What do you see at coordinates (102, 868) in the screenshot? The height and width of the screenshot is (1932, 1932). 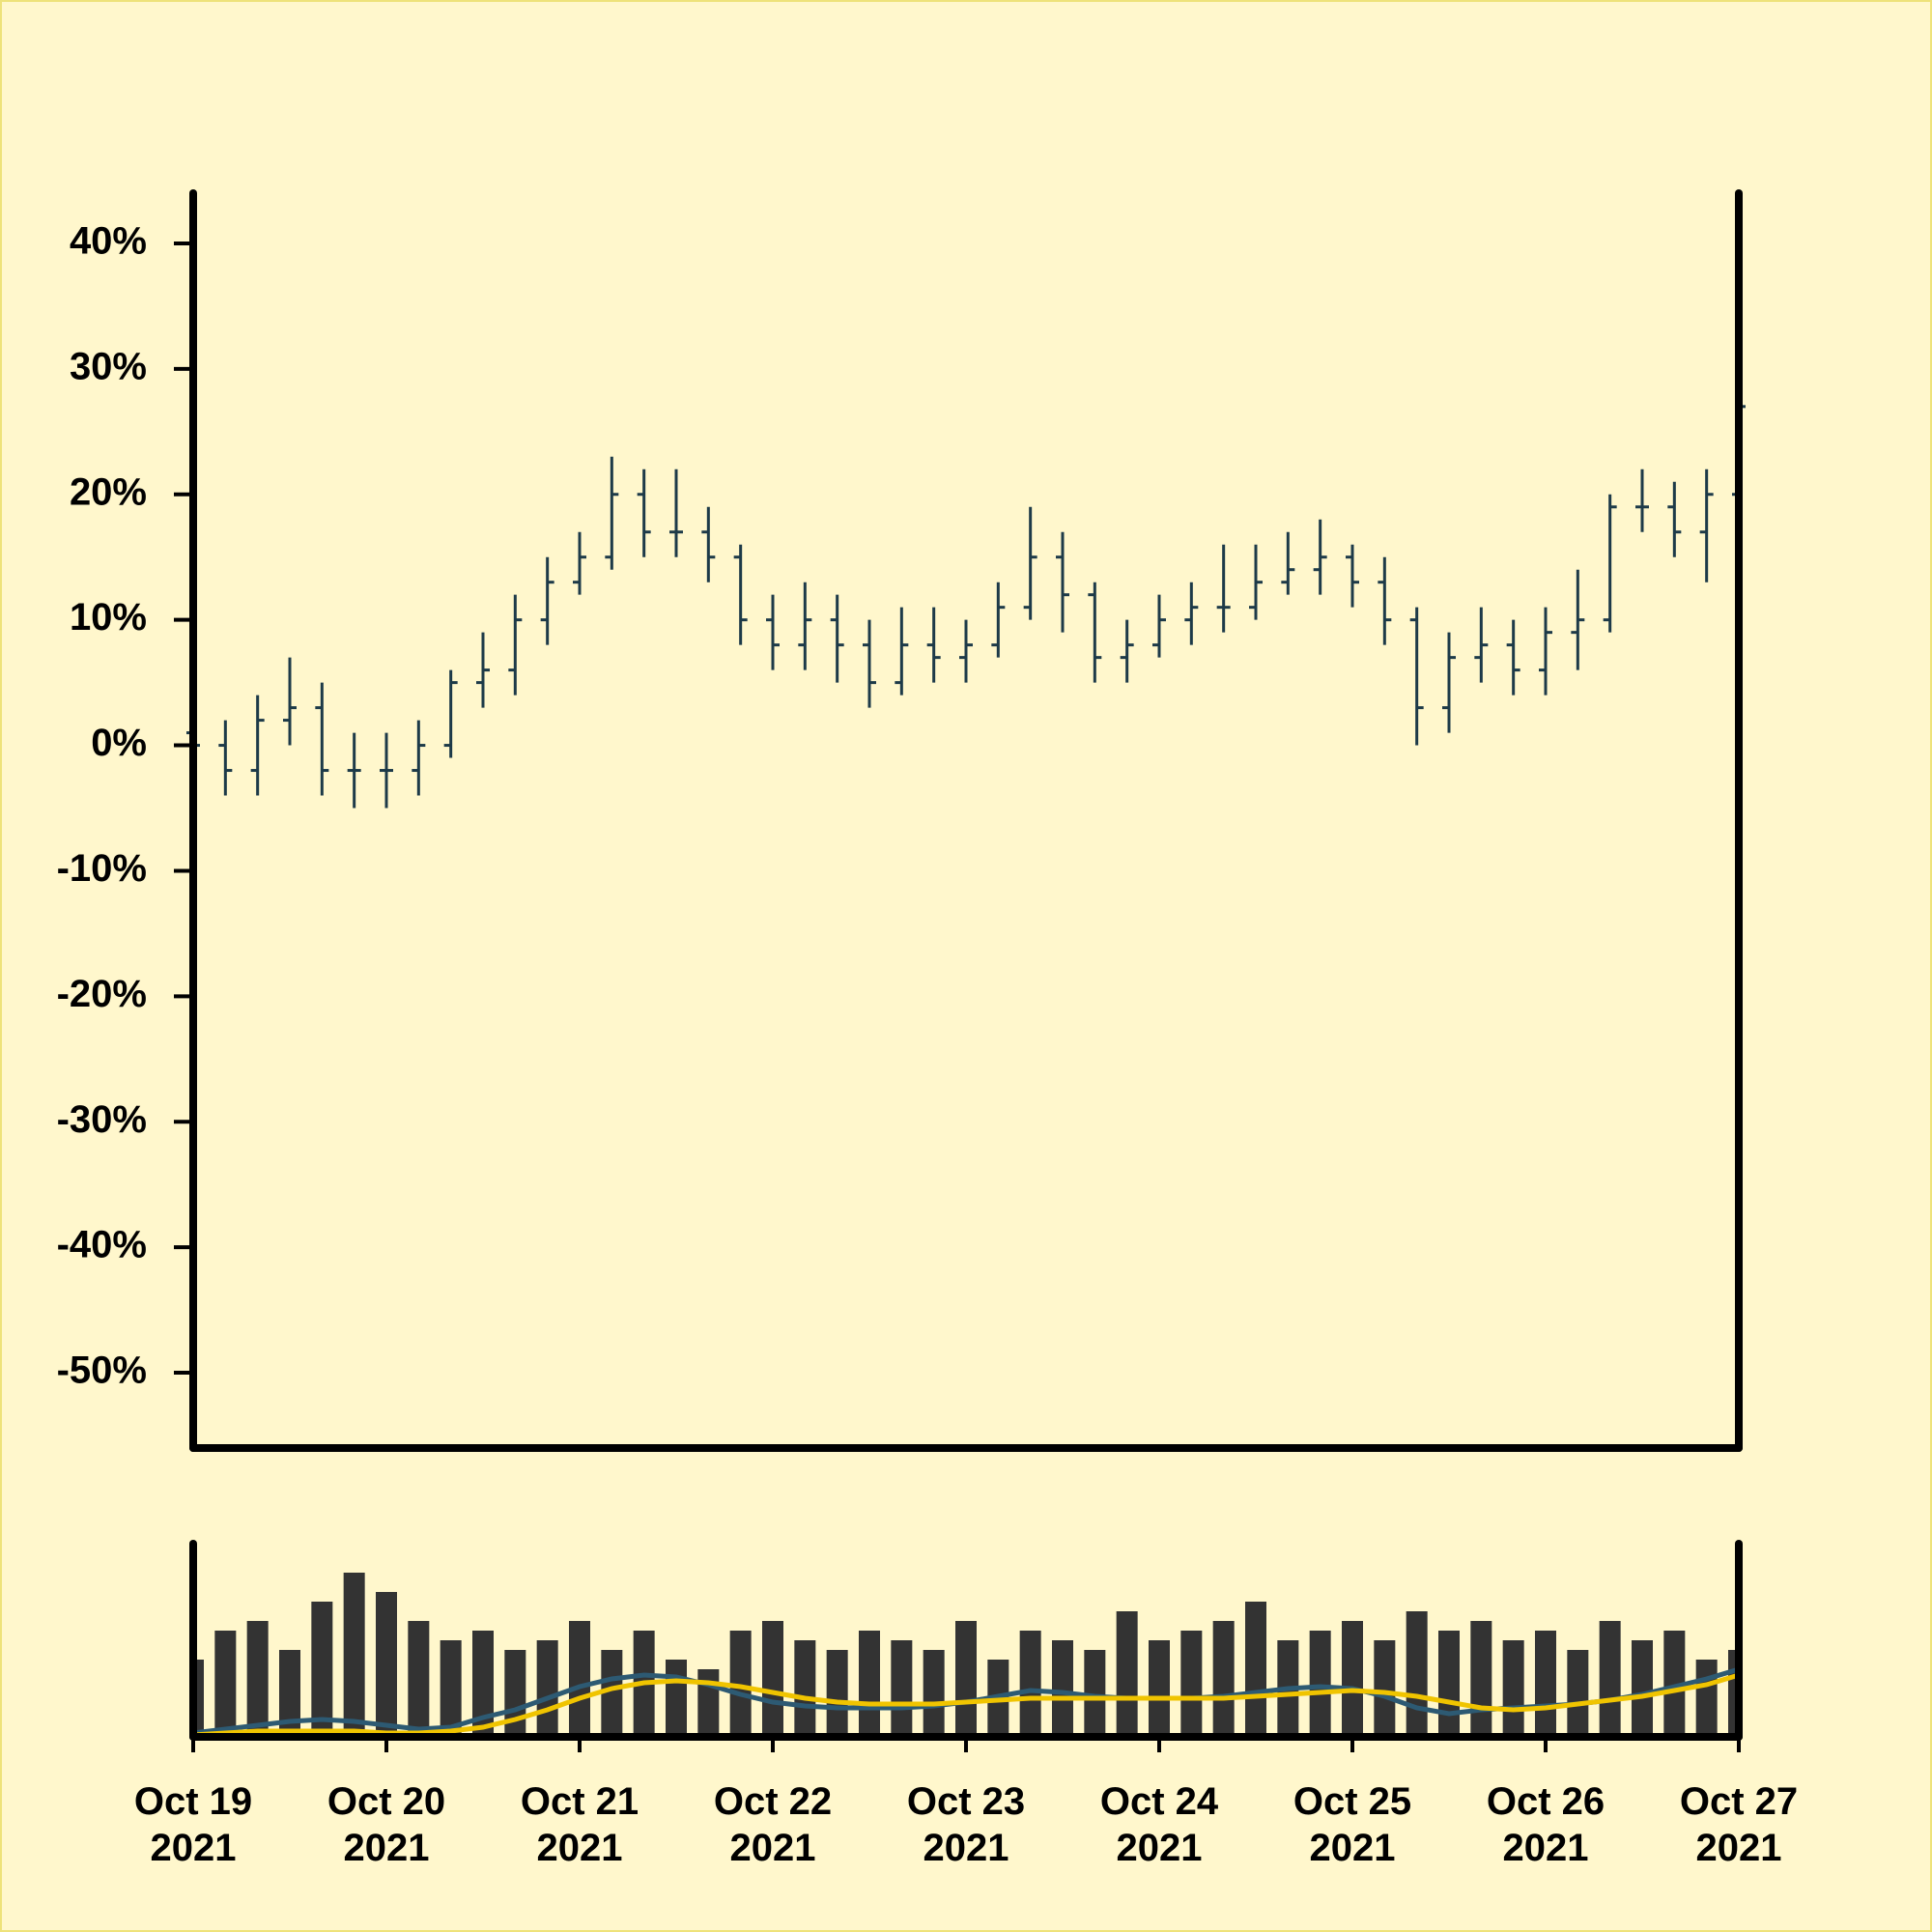 I see `y-tick-label: -10%` at bounding box center [102, 868].